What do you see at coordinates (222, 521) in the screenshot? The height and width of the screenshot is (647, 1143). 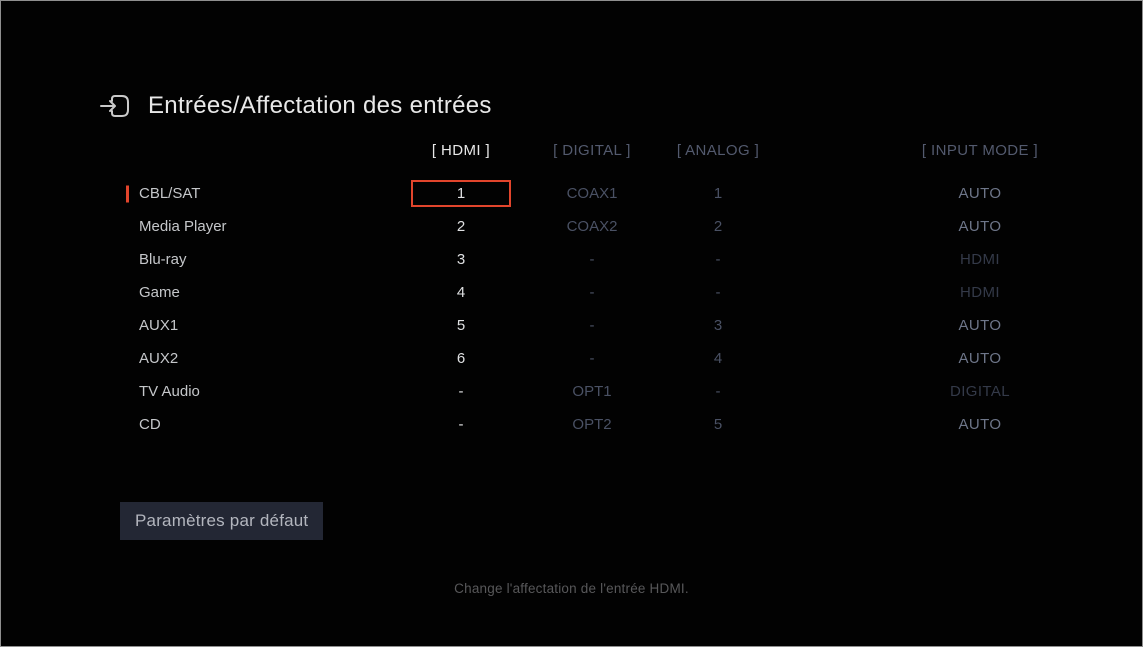 I see `defaults-button: Paramètres par défaut` at bounding box center [222, 521].